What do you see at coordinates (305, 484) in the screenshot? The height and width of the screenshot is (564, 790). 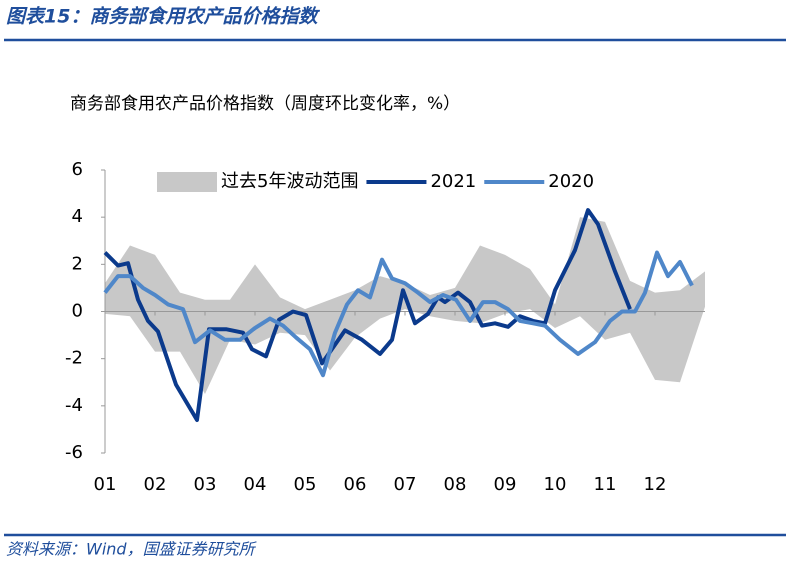 I see `x-tick-label: 05` at bounding box center [305, 484].